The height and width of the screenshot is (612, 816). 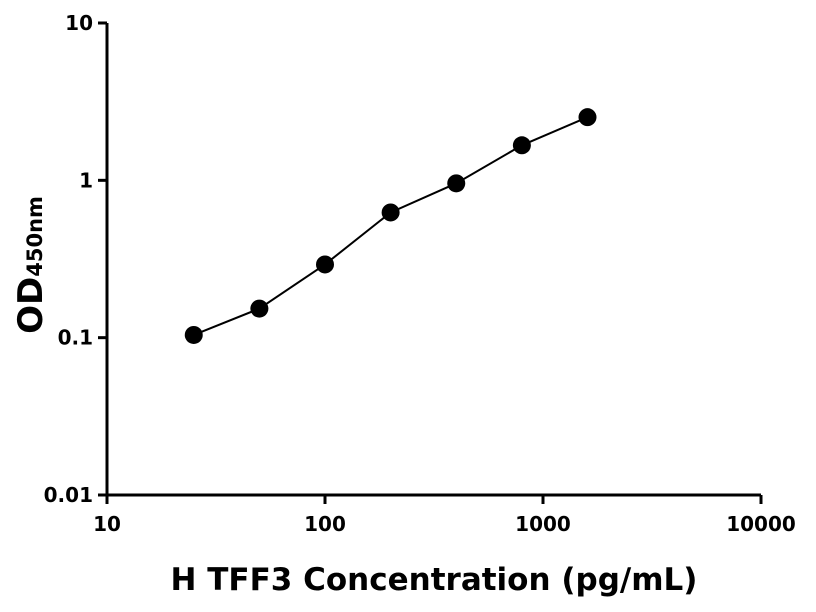 I want to click on x-axis-label: H TFF3 Concentration (pg/mL), so click(x=434, y=580).